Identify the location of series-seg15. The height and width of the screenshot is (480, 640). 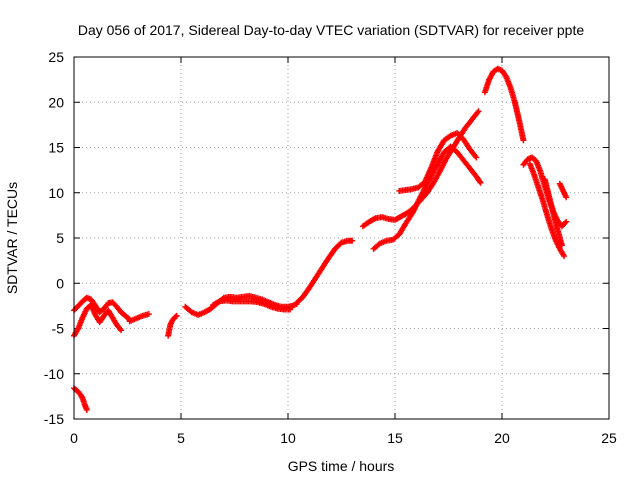
(553, 212).